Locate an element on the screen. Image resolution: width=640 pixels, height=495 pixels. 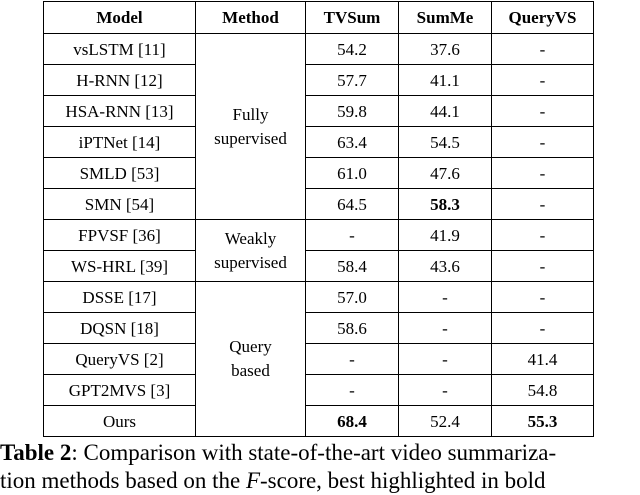
table-row: WS-HRL [39] 58.4 43.6 - is located at coordinates (318, 266).